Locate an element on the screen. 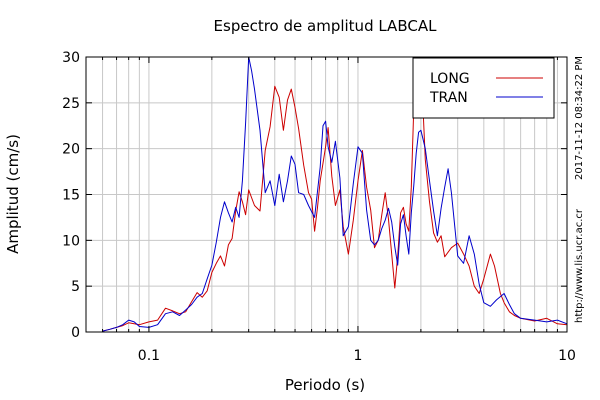  legend-label-tran: TRAN is located at coordinates (448, 98).